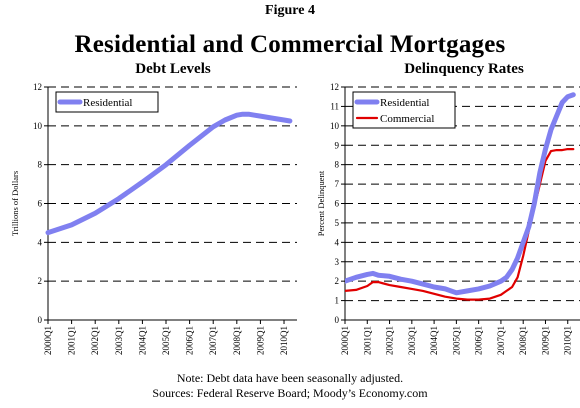 The image size is (580, 408). I want to click on series-line-commercial, so click(460, 224).